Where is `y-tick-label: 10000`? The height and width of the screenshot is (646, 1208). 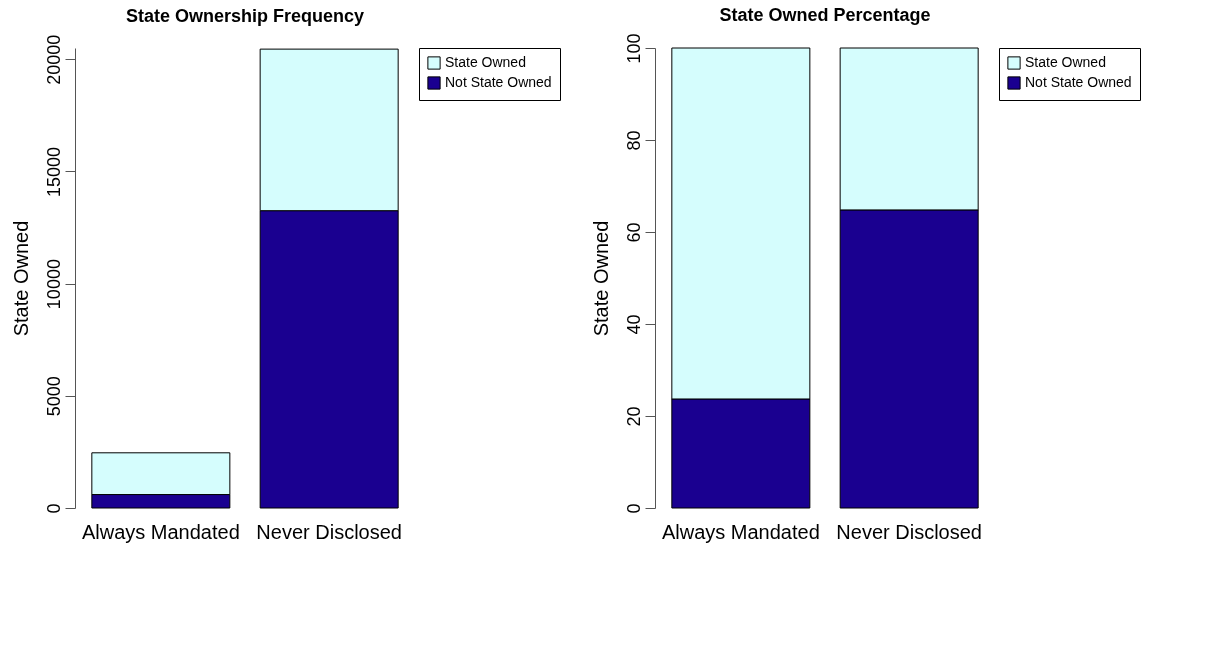 y-tick-label: 10000 is located at coordinates (53, 284).